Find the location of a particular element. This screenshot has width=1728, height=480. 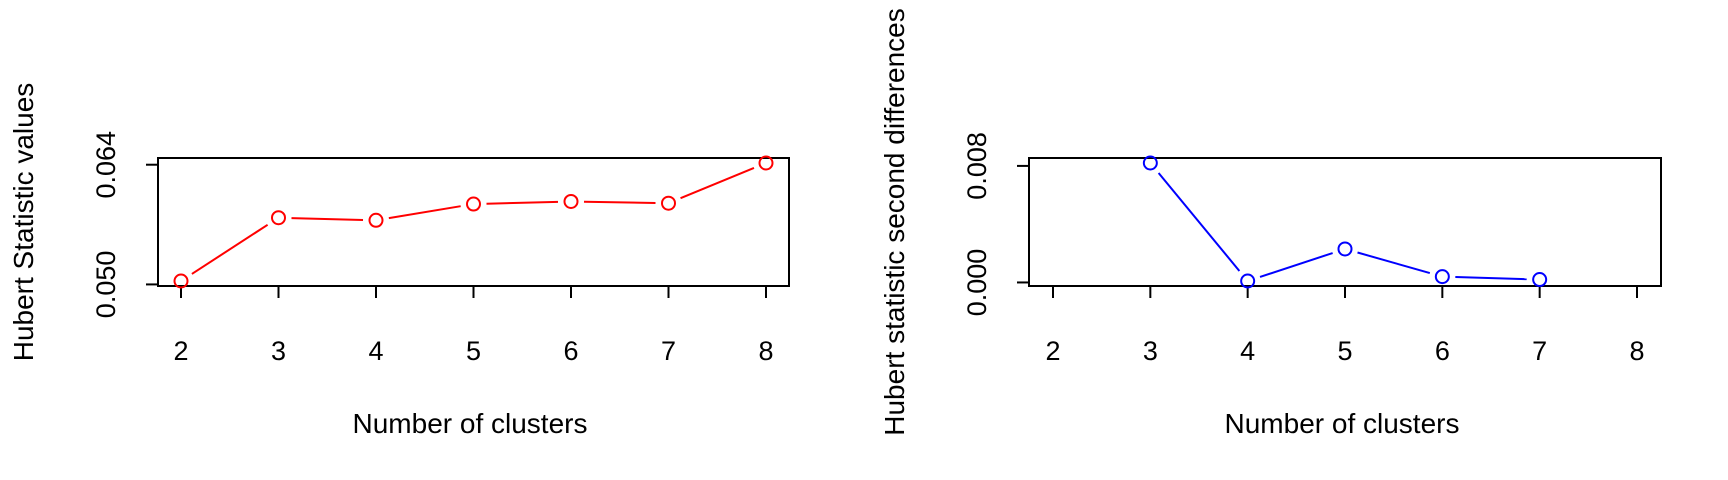

y-tick-label: 0.000 is located at coordinates (977, 283).